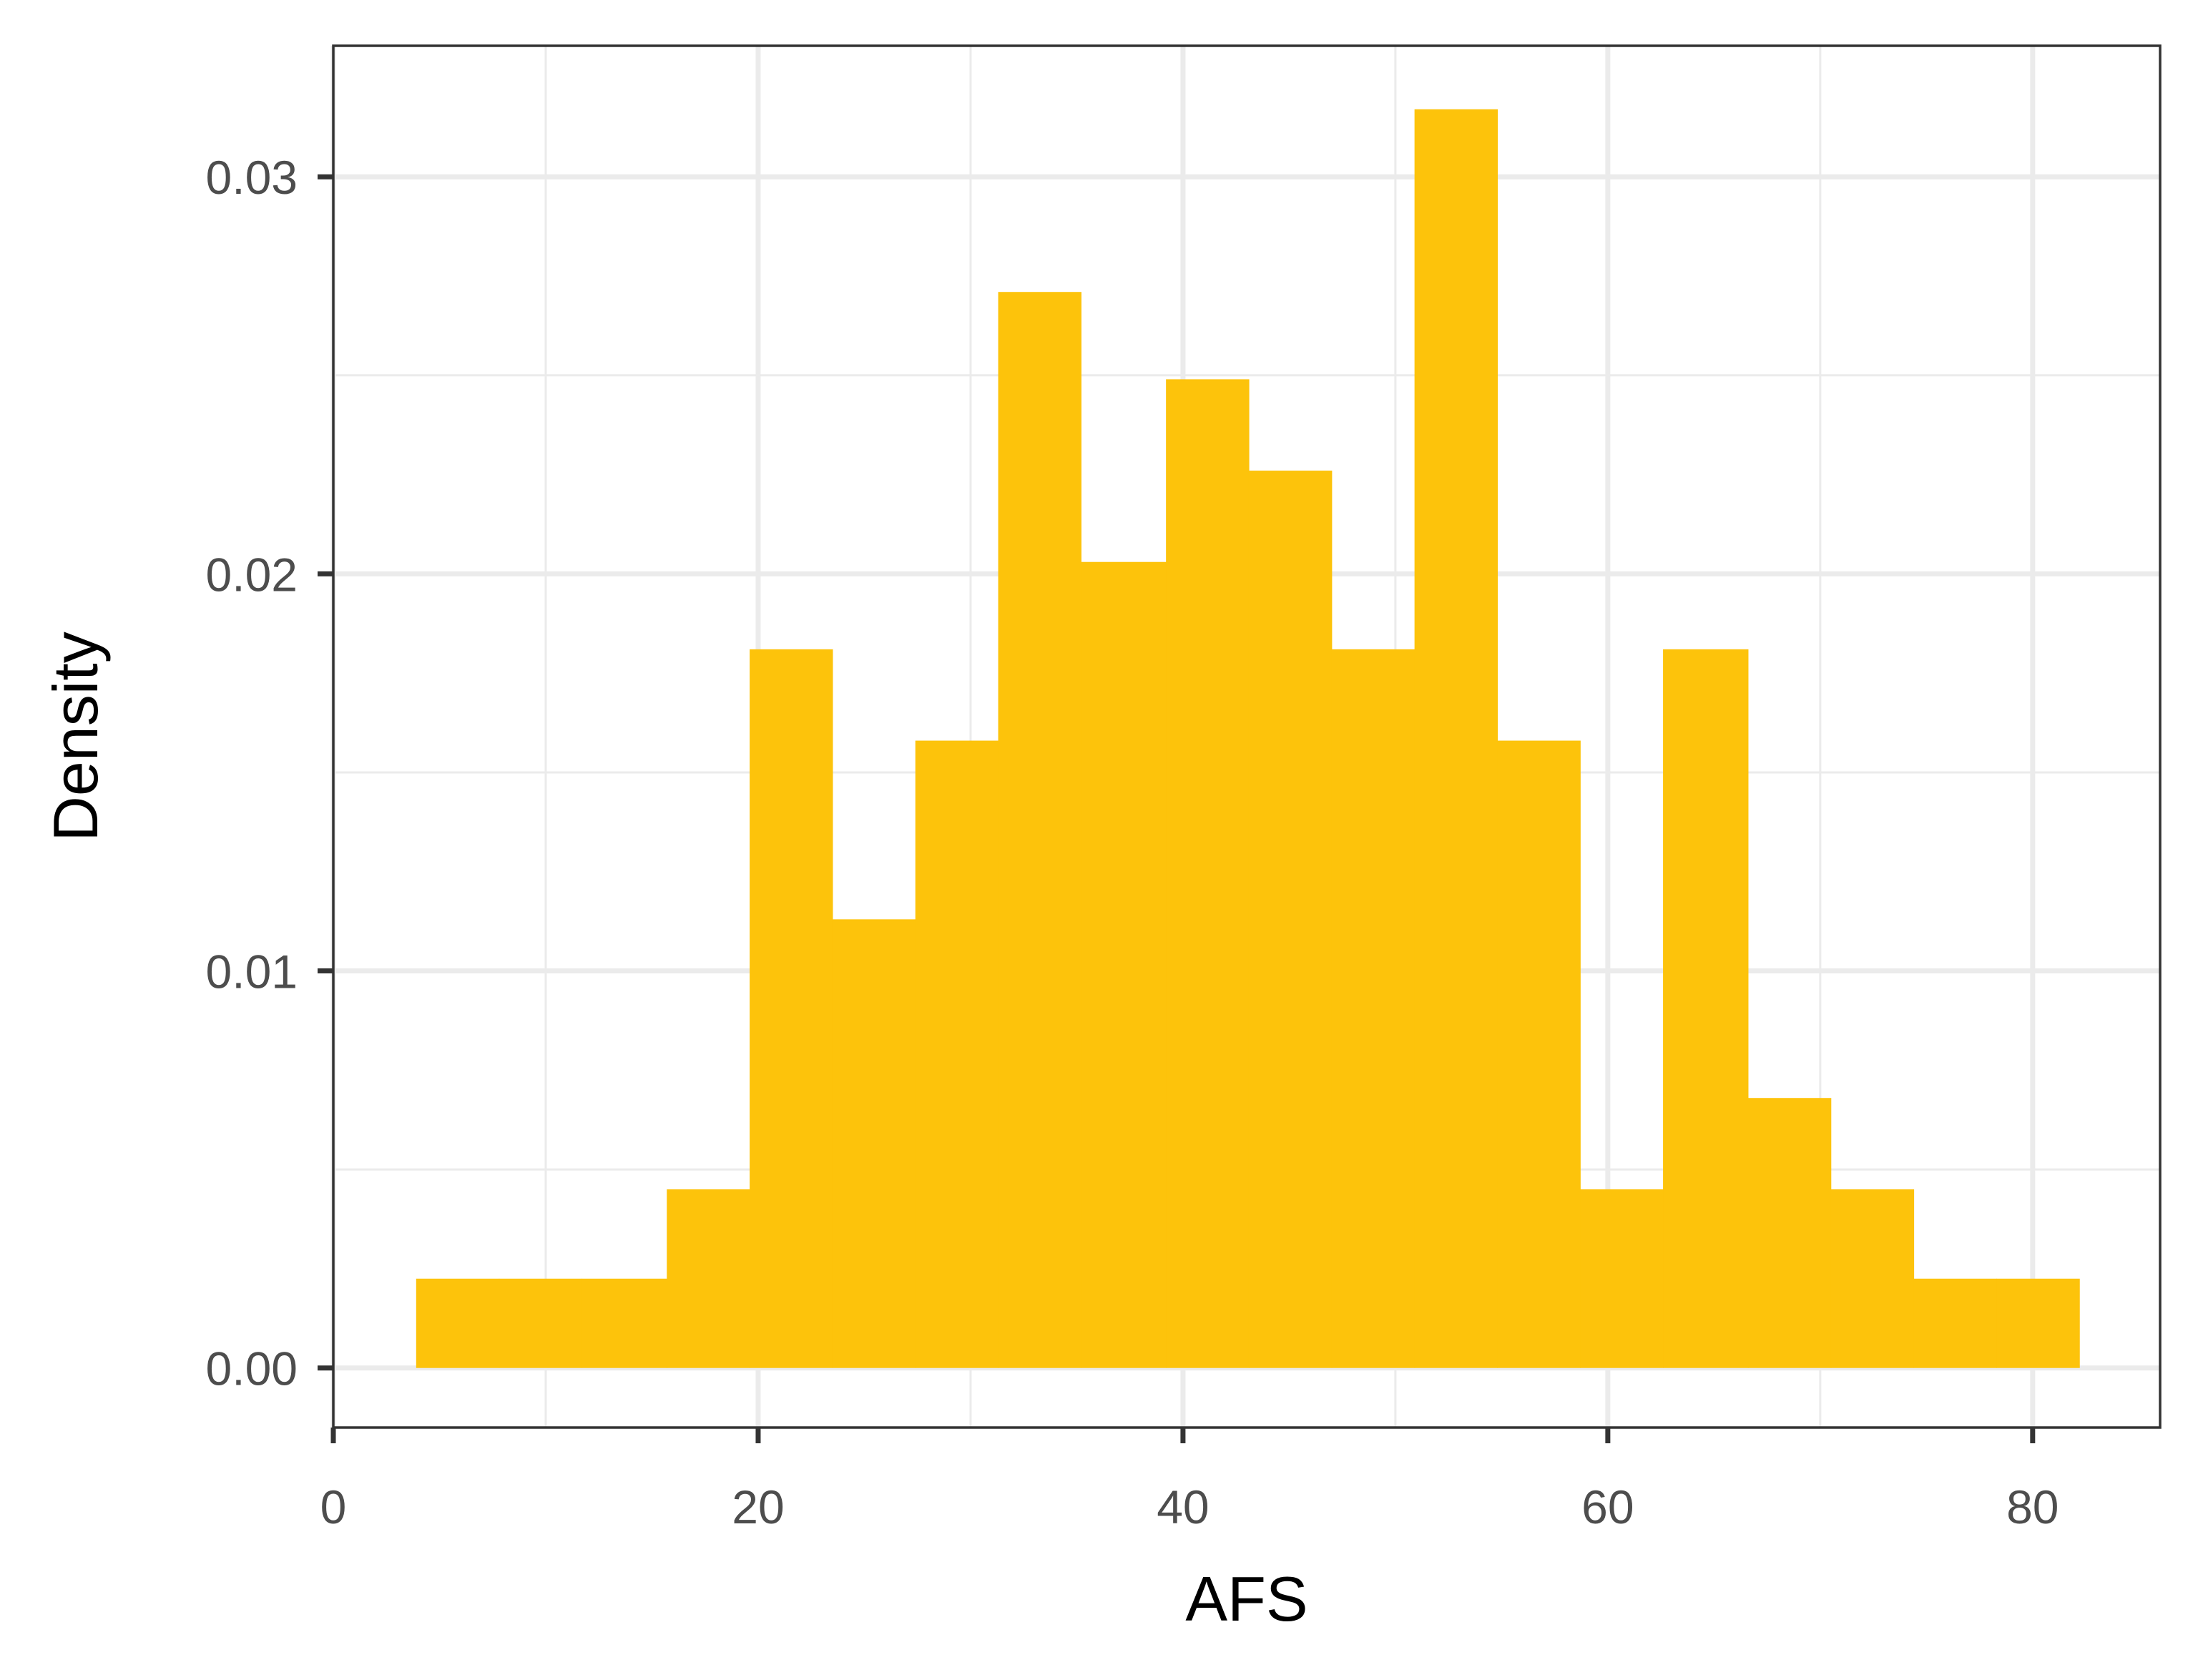 Image resolution: width=2193 pixels, height=1680 pixels. I want to click on x-axis: 0 20 40 60 80, so click(1189, 1480).